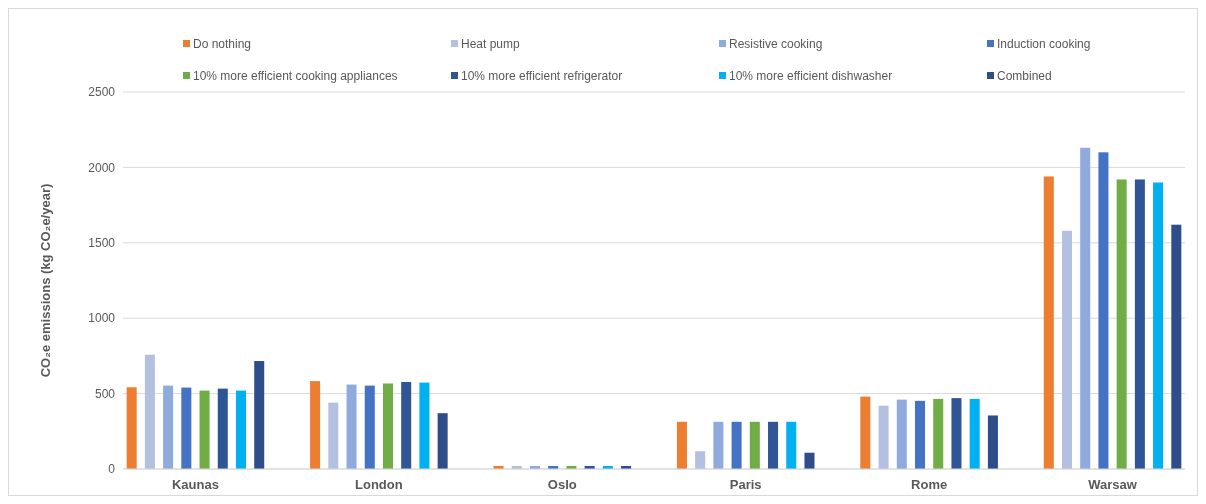 Image resolution: width=1206 pixels, height=504 pixels. What do you see at coordinates (379, 484) in the screenshot?
I see `x-tick-label: London` at bounding box center [379, 484].